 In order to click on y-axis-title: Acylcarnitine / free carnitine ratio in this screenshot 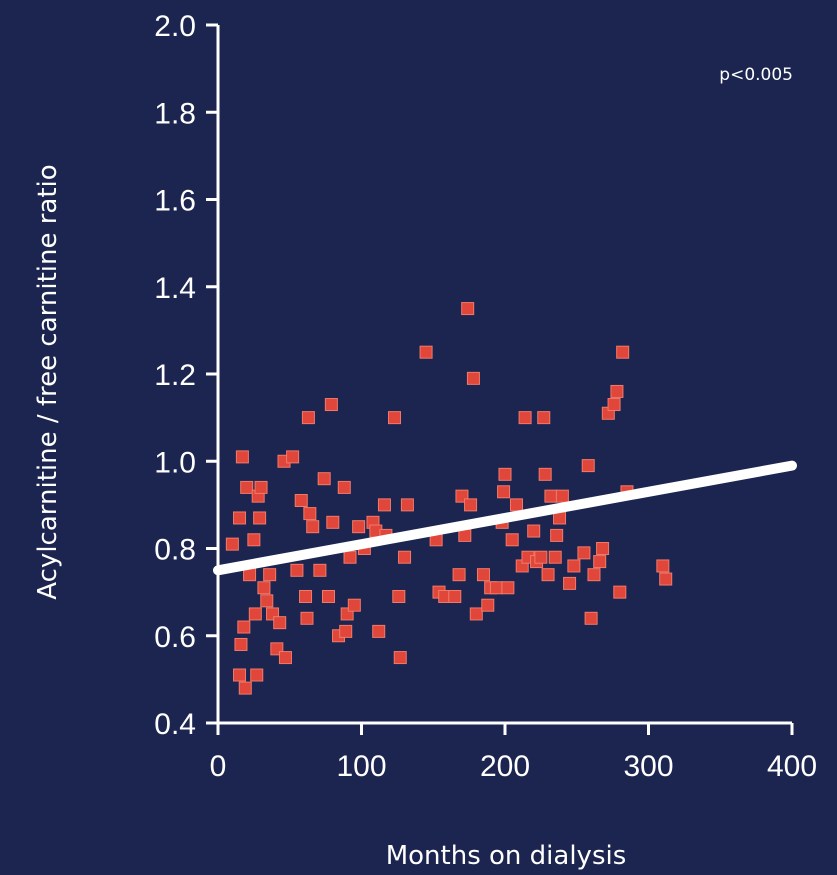, I will do `click(48, 381)`.